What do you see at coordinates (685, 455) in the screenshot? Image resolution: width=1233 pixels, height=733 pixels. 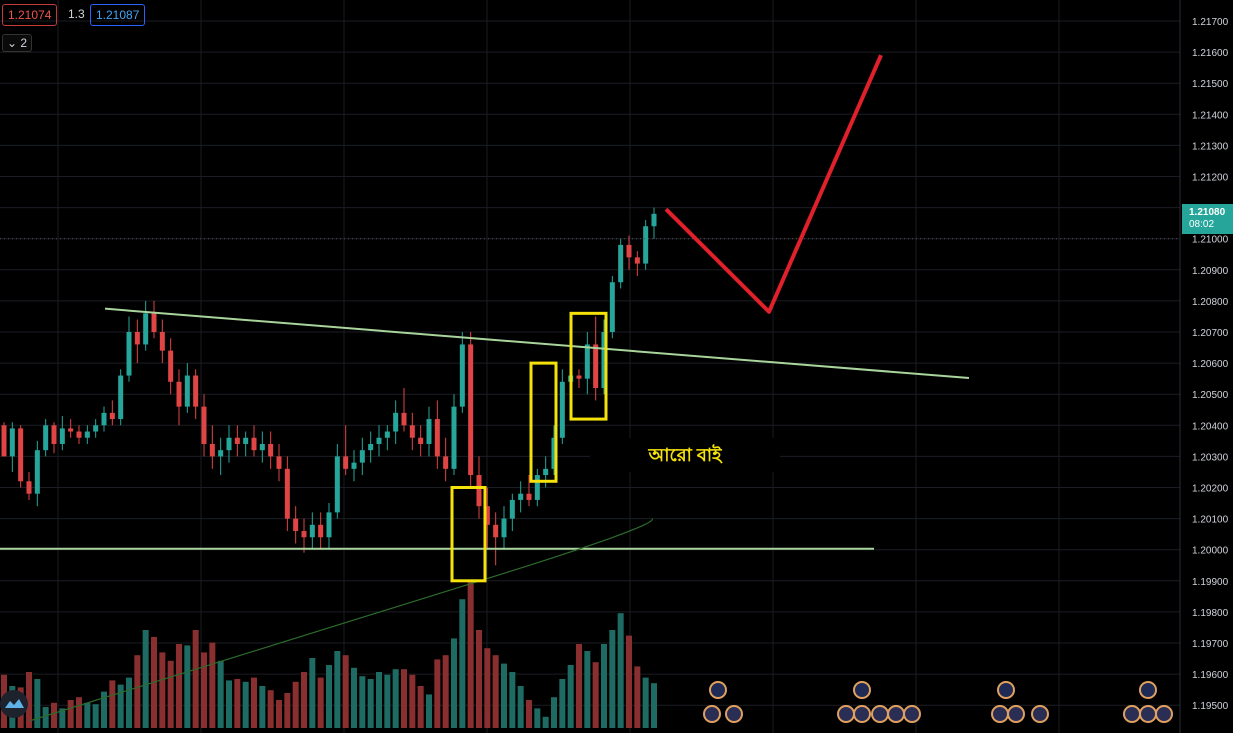 I see `annotation-text: আরো বাই` at bounding box center [685, 455].